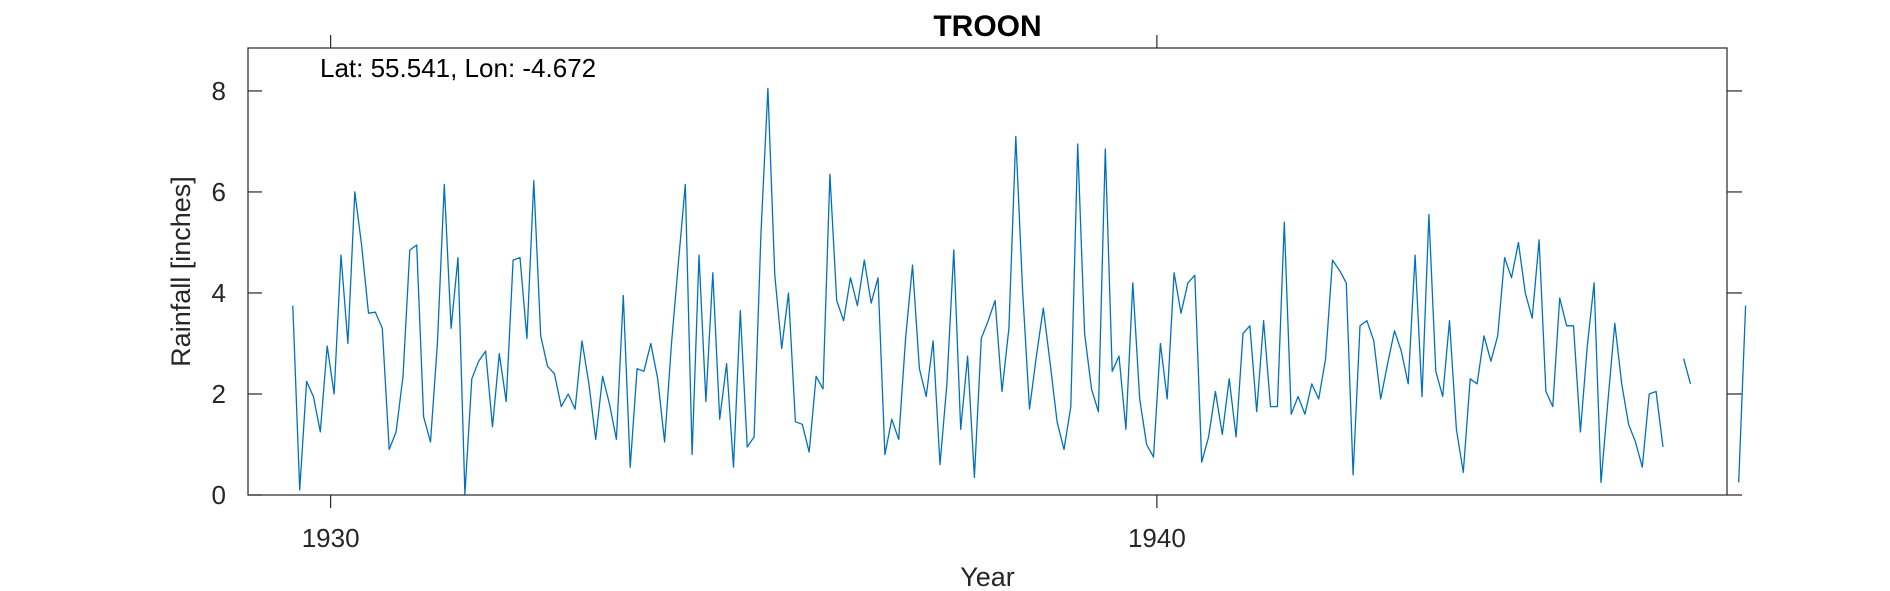 Image resolution: width=1890 pixels, height=591 pixels. What do you see at coordinates (331, 538) in the screenshot?
I see `x-tick-label: 1930` at bounding box center [331, 538].